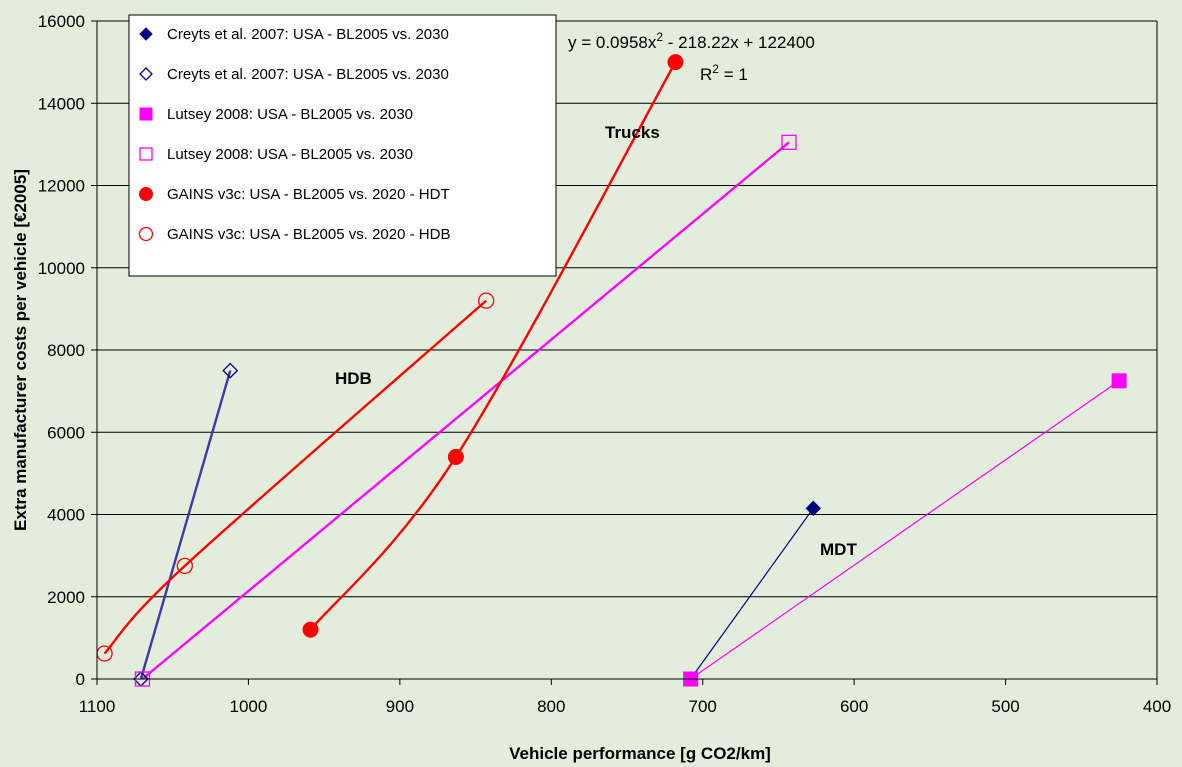 This screenshot has height=767, width=1182. Describe the element at coordinates (612, 42) in the screenshot. I see `equation-prefix: y = 0.0958x` at that location.